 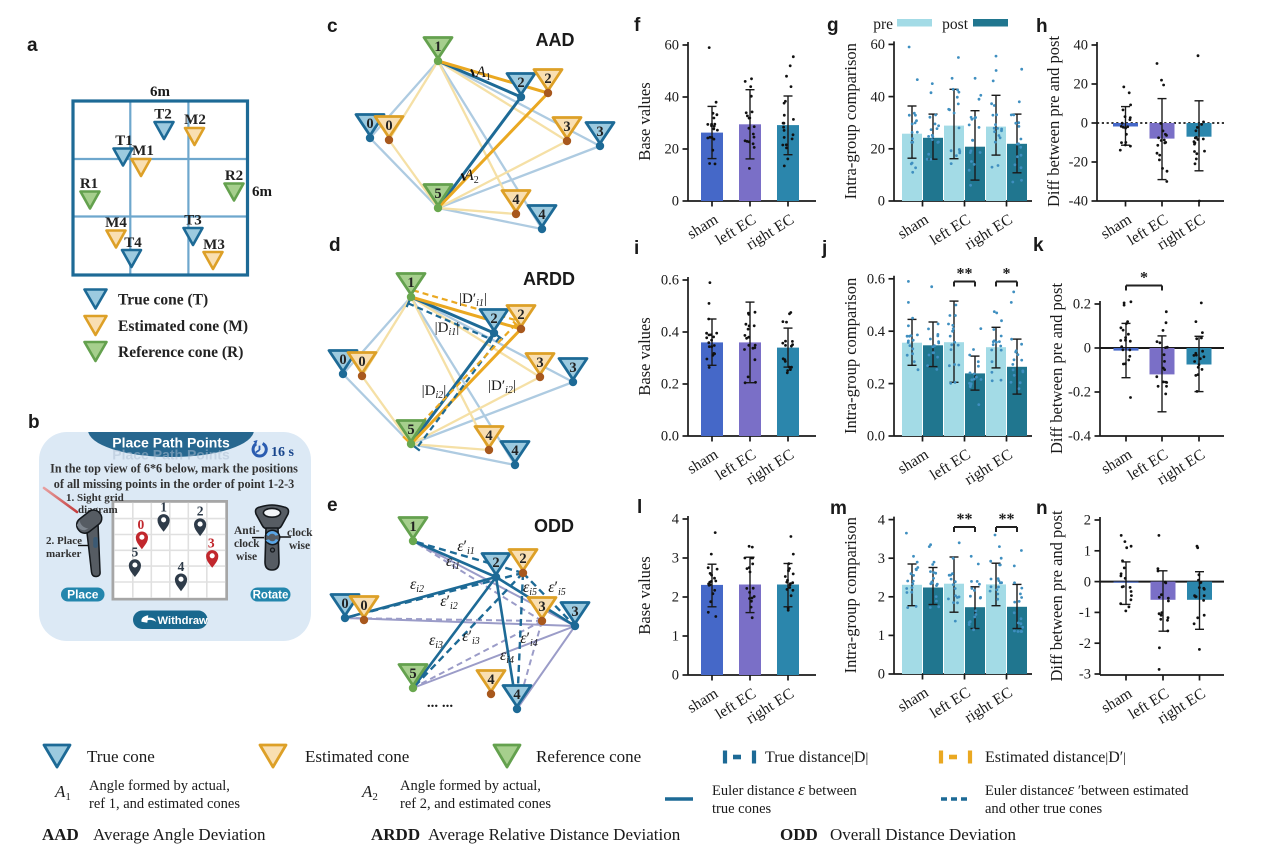 I want to click on svg-text: -0.4, so click(x=1080, y=437).